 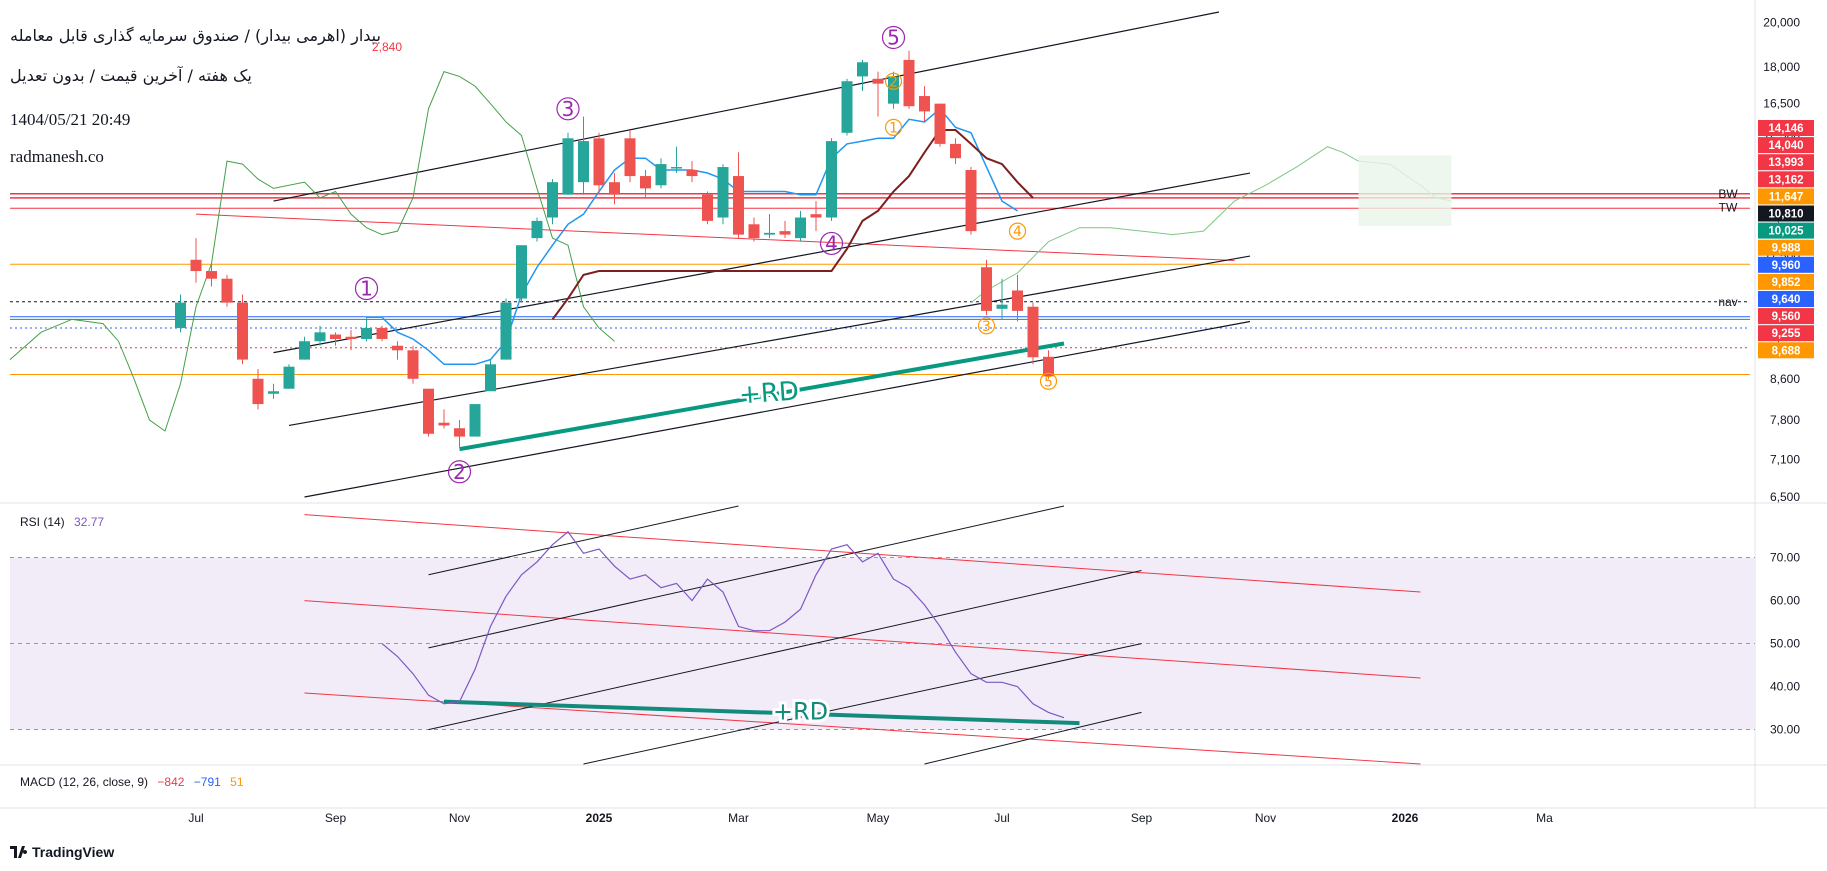 What do you see at coordinates (878, 818) in the screenshot?
I see `time-tick-5: May` at bounding box center [878, 818].